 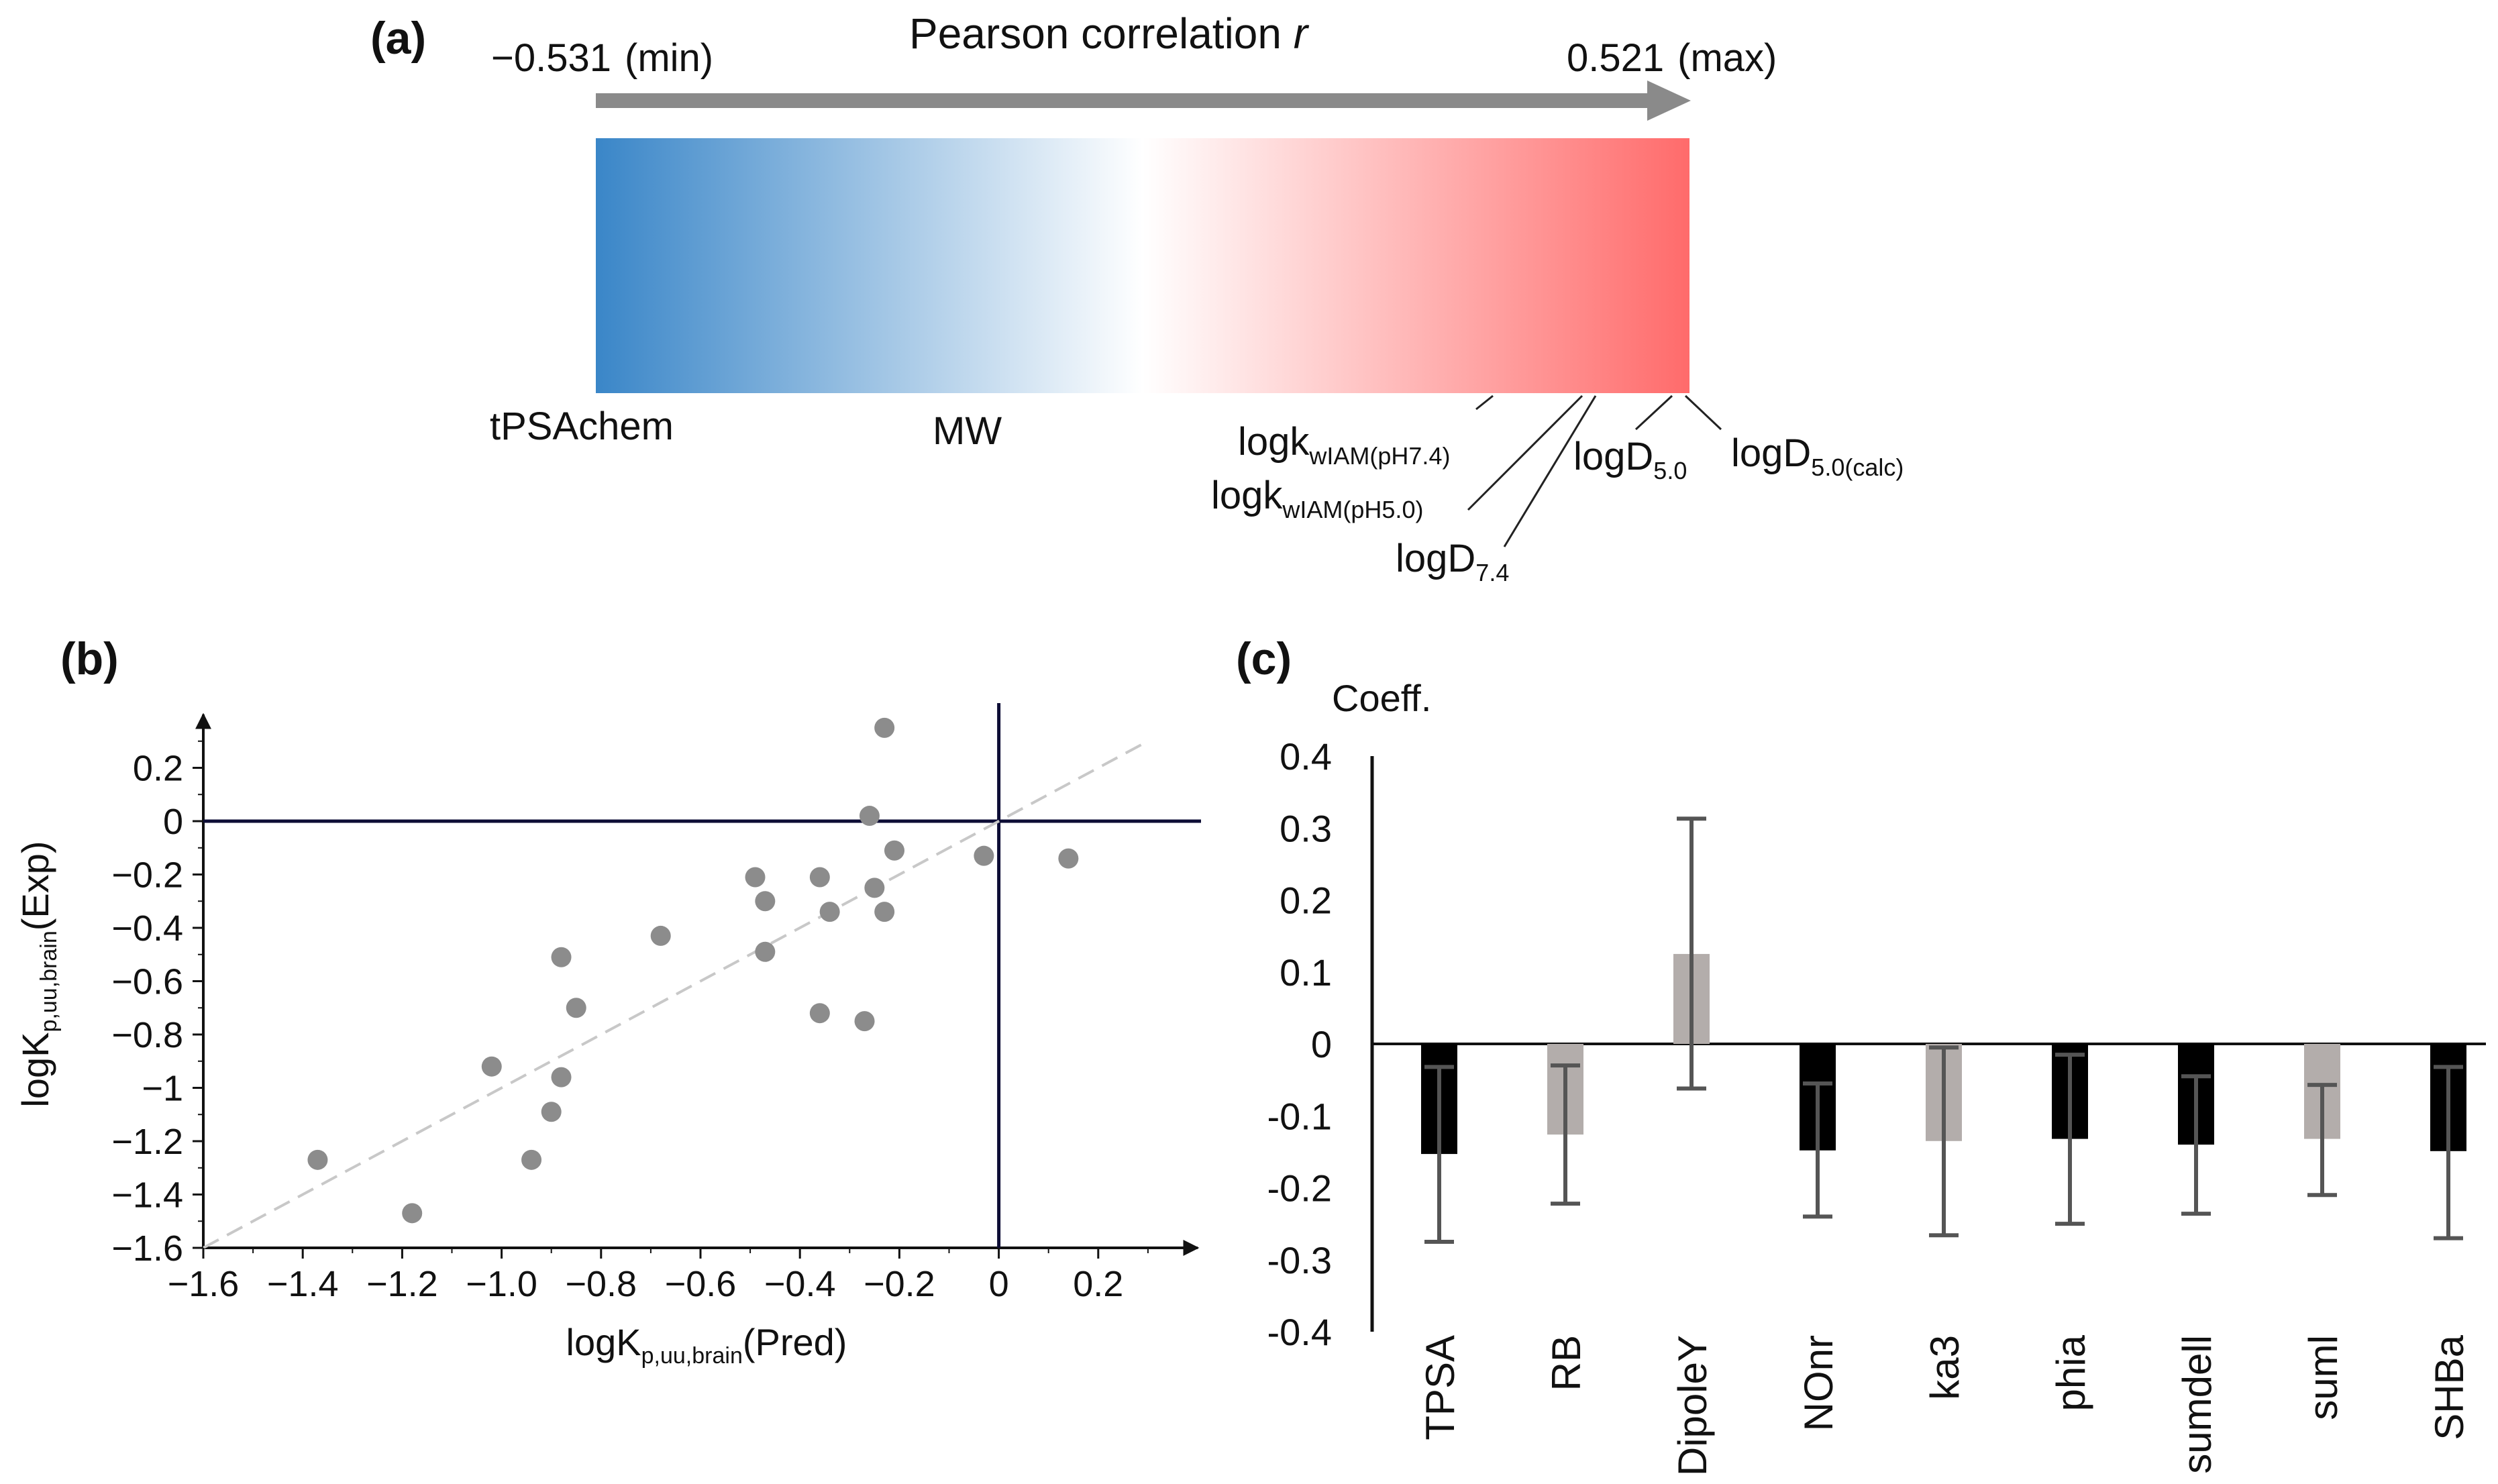 I want to click on bar-y-tick-label: -0.2, so click(x=1300, y=1188).